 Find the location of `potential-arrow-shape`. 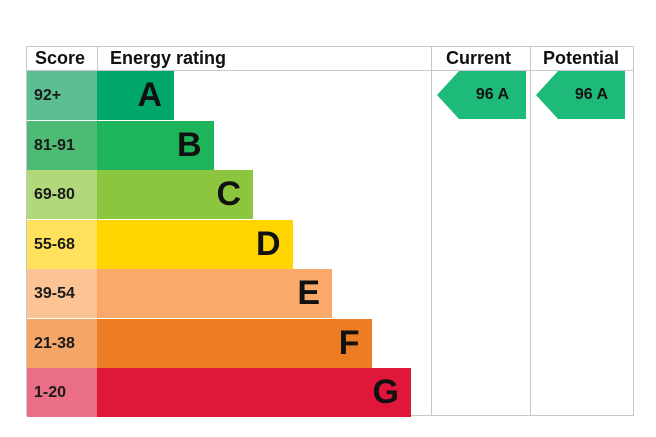

potential-arrow-shape is located at coordinates (580, 95).